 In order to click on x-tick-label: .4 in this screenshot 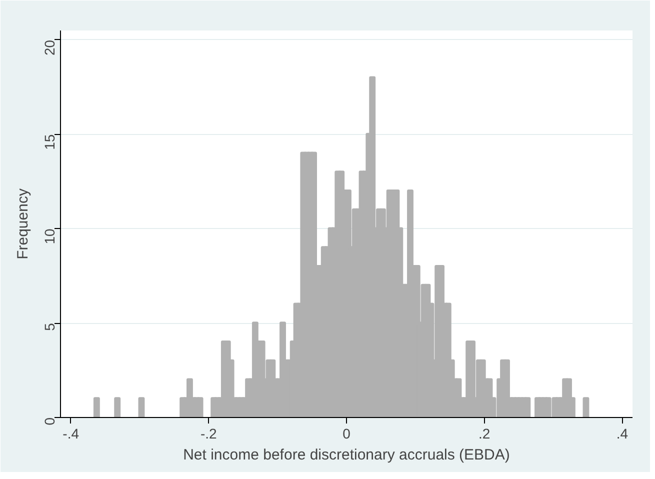, I will do `click(622, 434)`.